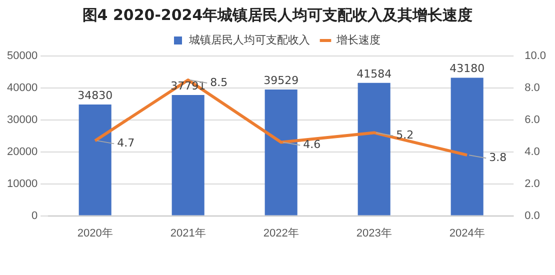 This screenshot has width=555, height=275. I want to click on data-label: 8.5, so click(219, 82).